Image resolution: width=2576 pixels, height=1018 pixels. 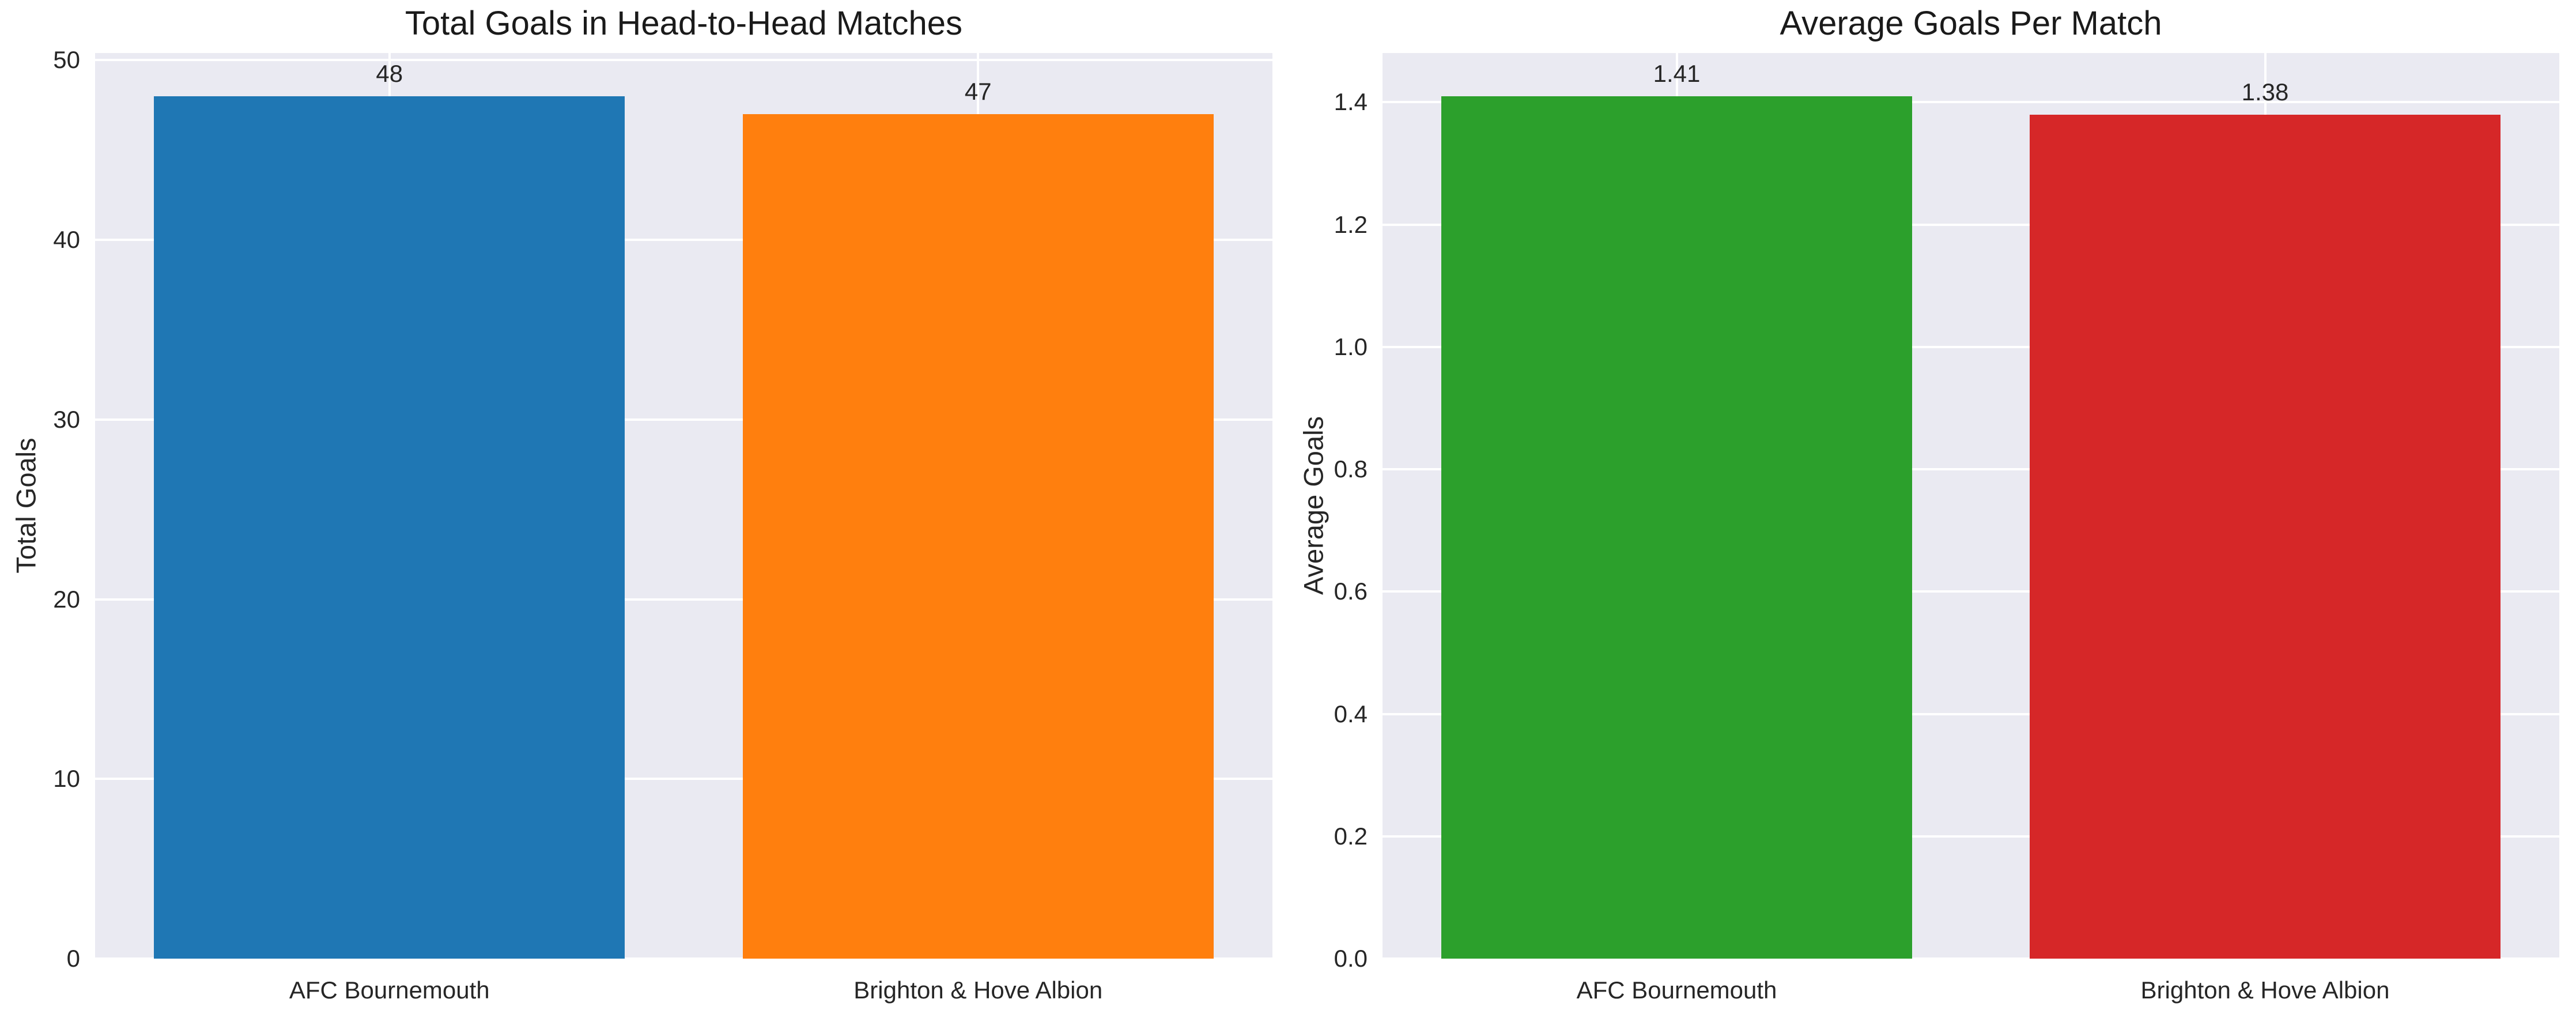 What do you see at coordinates (66, 60) in the screenshot?
I see `y-tick-label: 50` at bounding box center [66, 60].